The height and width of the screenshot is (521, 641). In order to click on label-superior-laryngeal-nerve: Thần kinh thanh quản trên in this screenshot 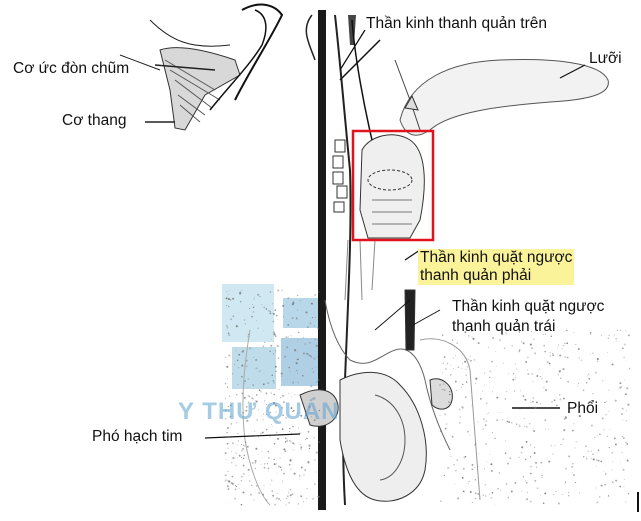, I will do `click(456, 23)`.